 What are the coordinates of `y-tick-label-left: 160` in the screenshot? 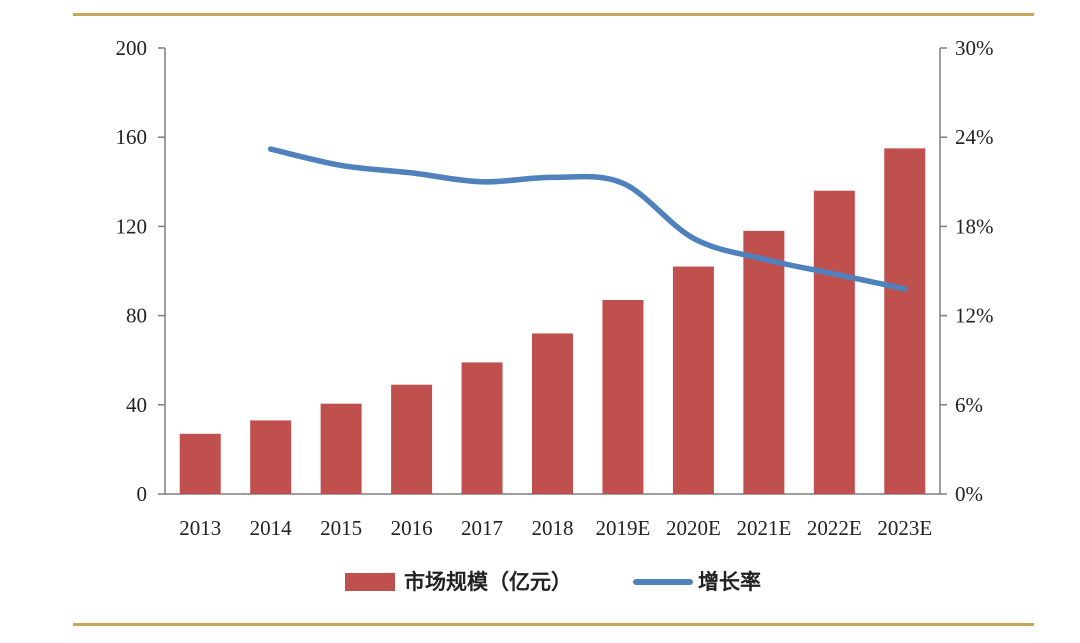 It's located at (132, 137).